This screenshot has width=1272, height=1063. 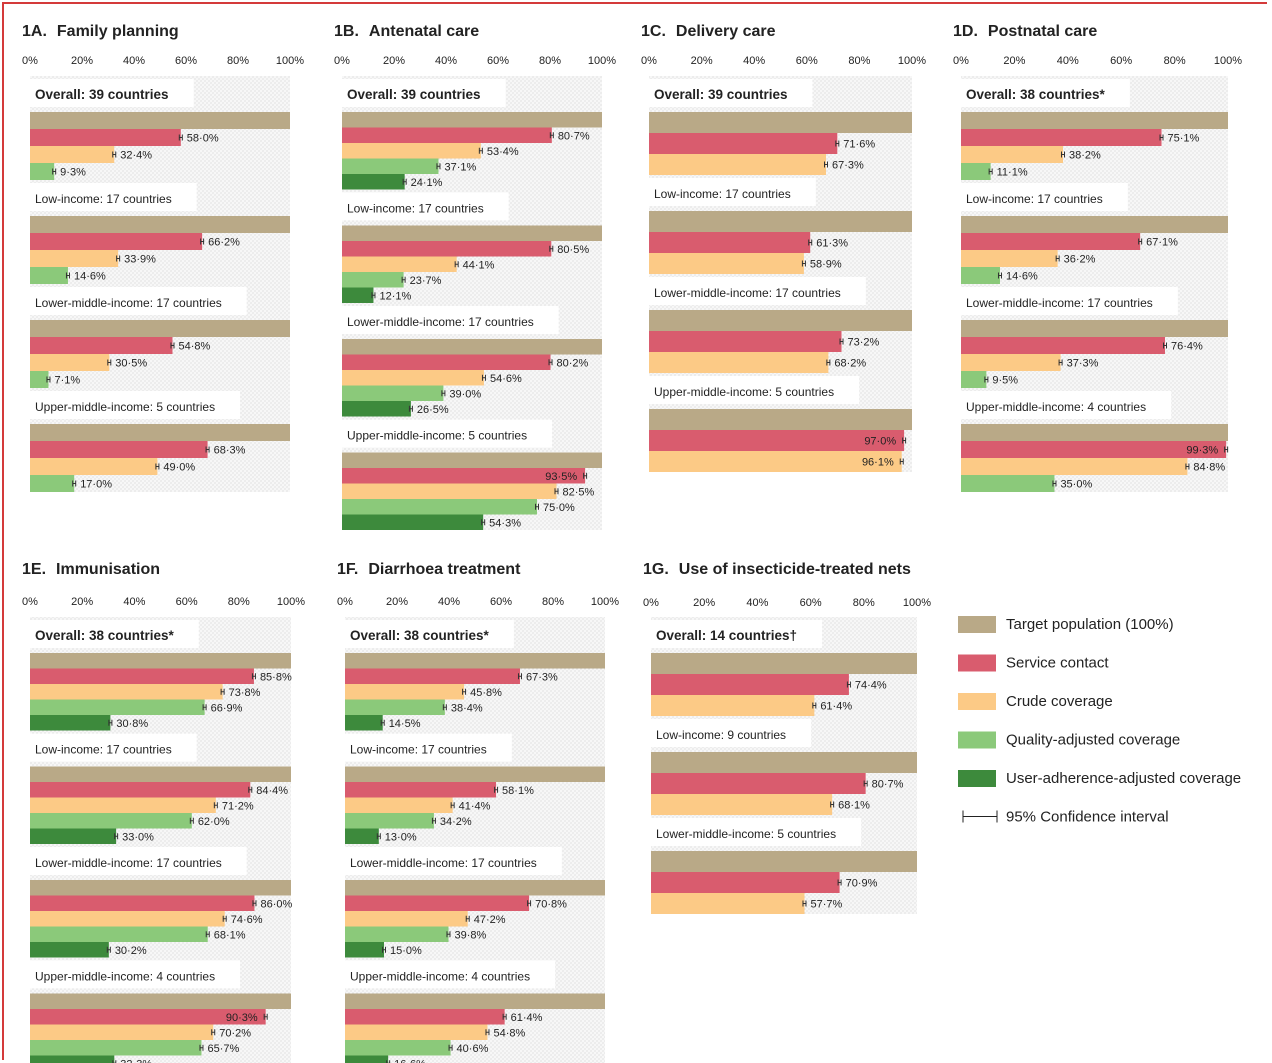 What do you see at coordinates (784, 666) in the screenshot?
I see `group-0: Overall: 14 countries† 74·4%61·4%` at bounding box center [784, 666].